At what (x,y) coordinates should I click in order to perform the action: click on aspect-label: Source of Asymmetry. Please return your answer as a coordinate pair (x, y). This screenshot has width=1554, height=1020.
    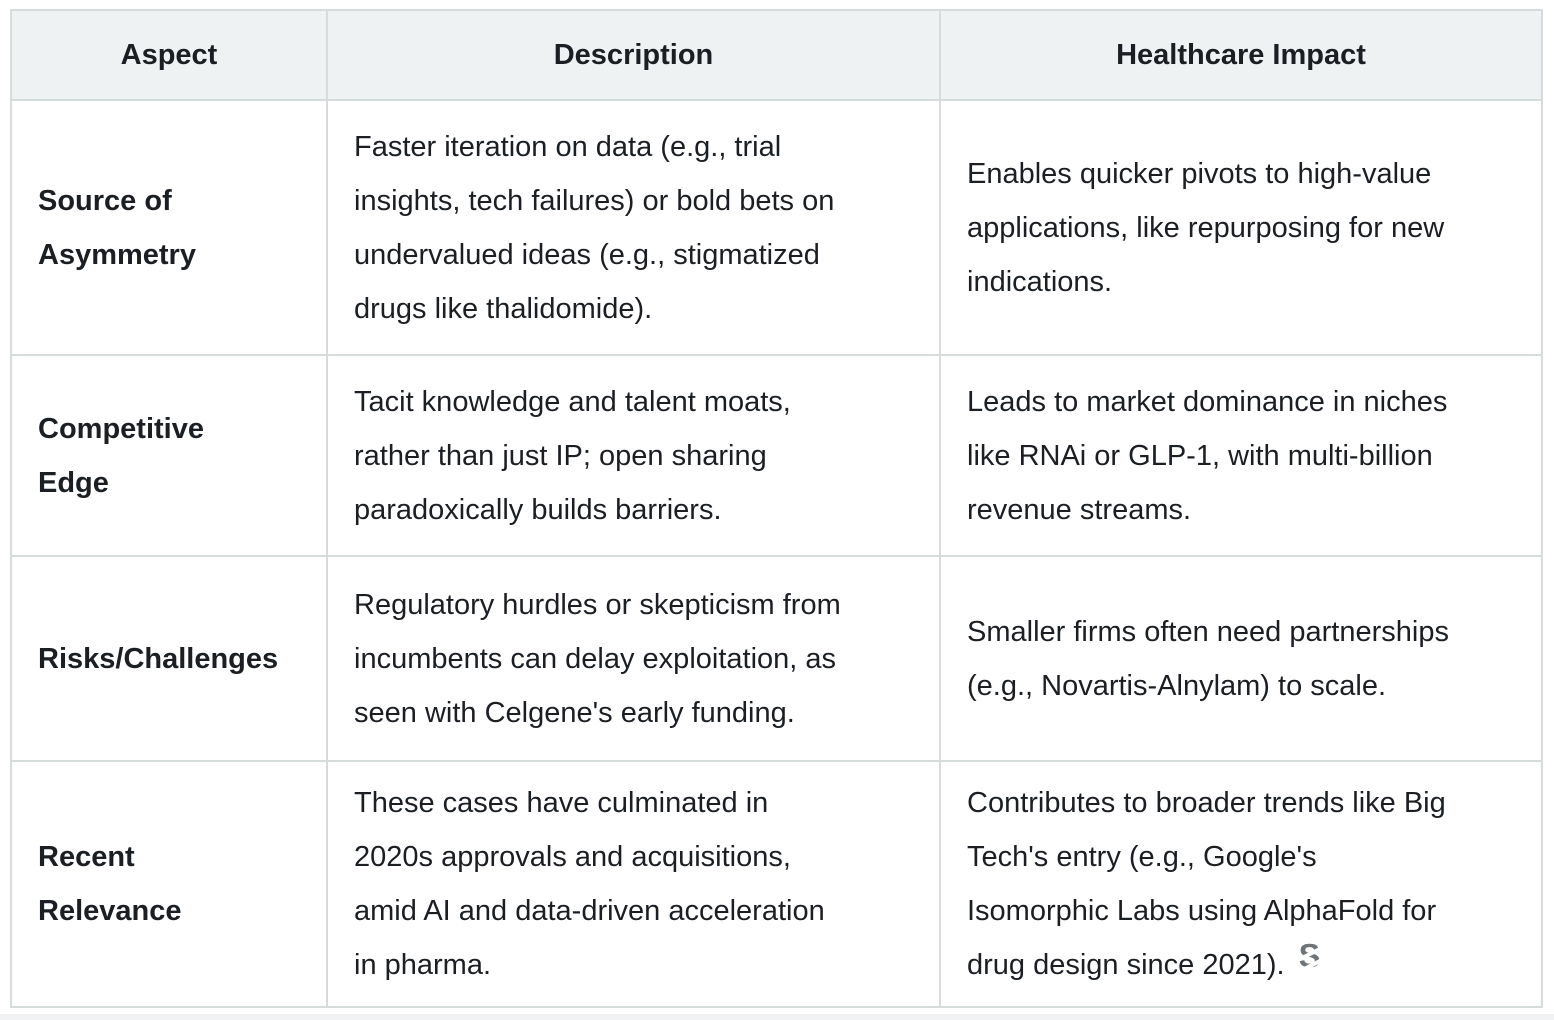
    Looking at the image, I should click on (117, 227).